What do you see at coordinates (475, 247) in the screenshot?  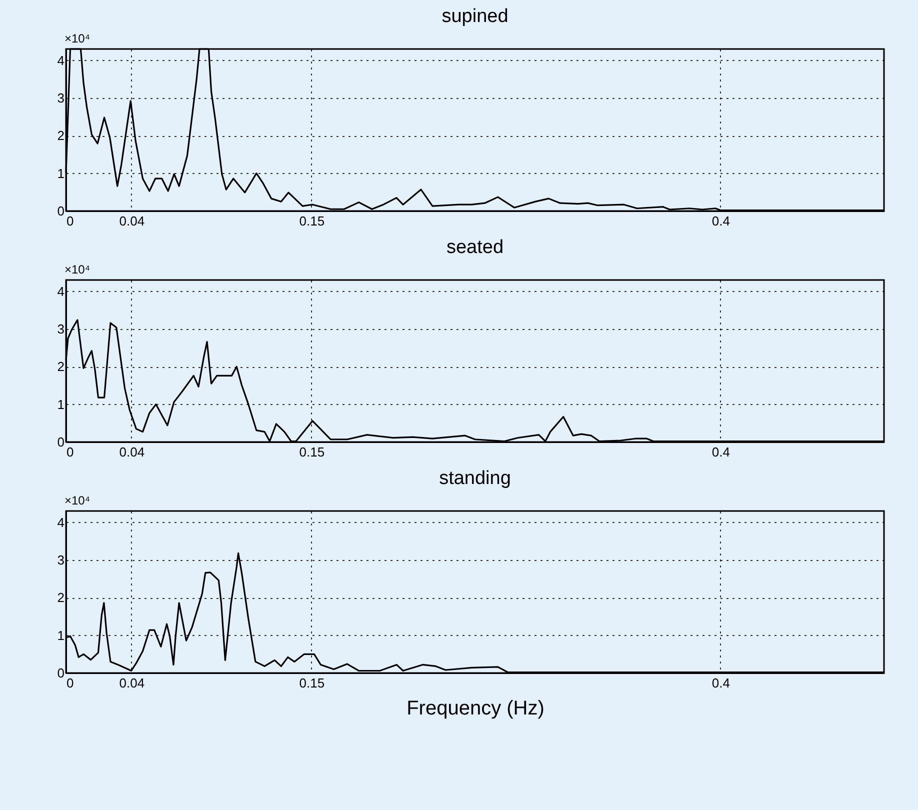 I see `chart-title: seated` at bounding box center [475, 247].